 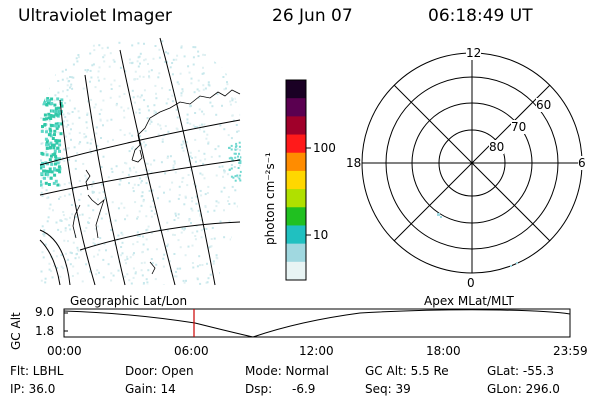 What do you see at coordinates (324, 148) in the screenshot?
I see `colorbar-tick-100: 100` at bounding box center [324, 148].